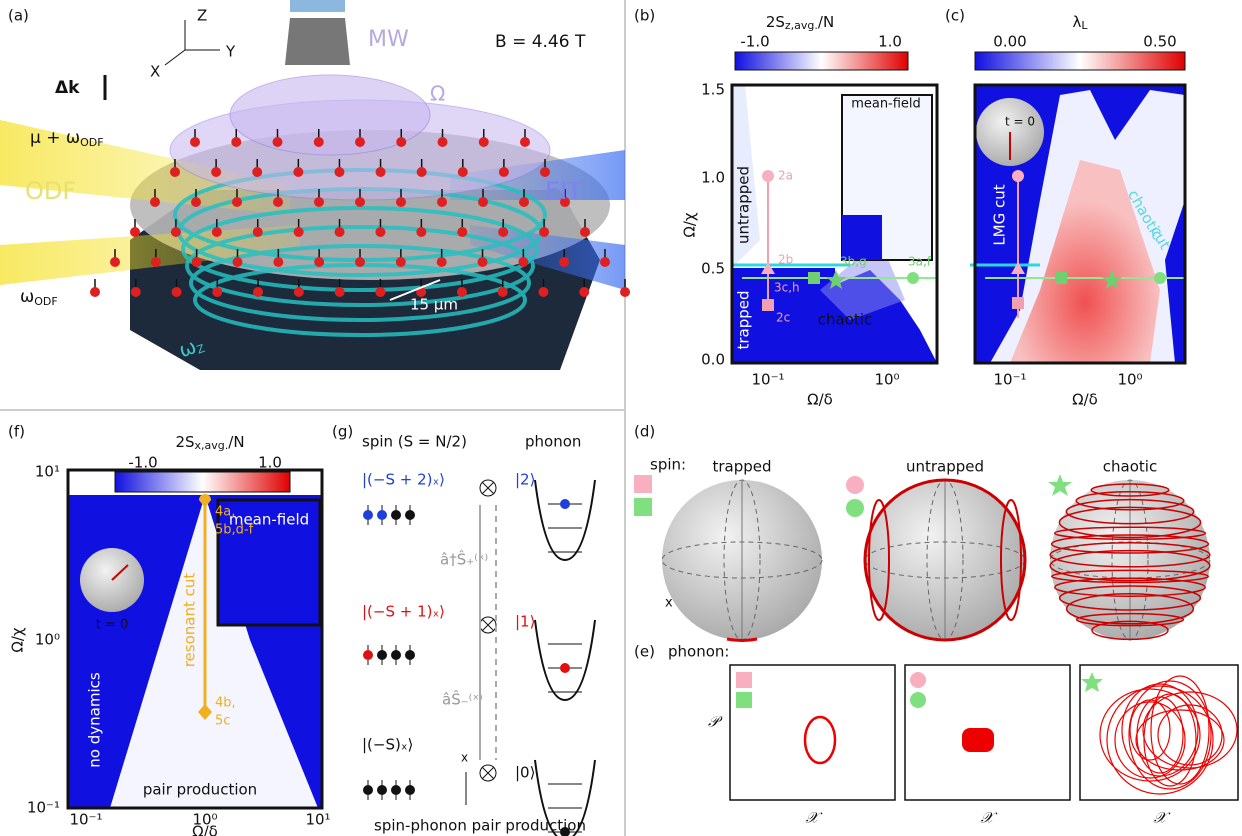 The height and width of the screenshot is (836, 1242). I want to click on phonon-states: |2⟩, so click(525, 480).